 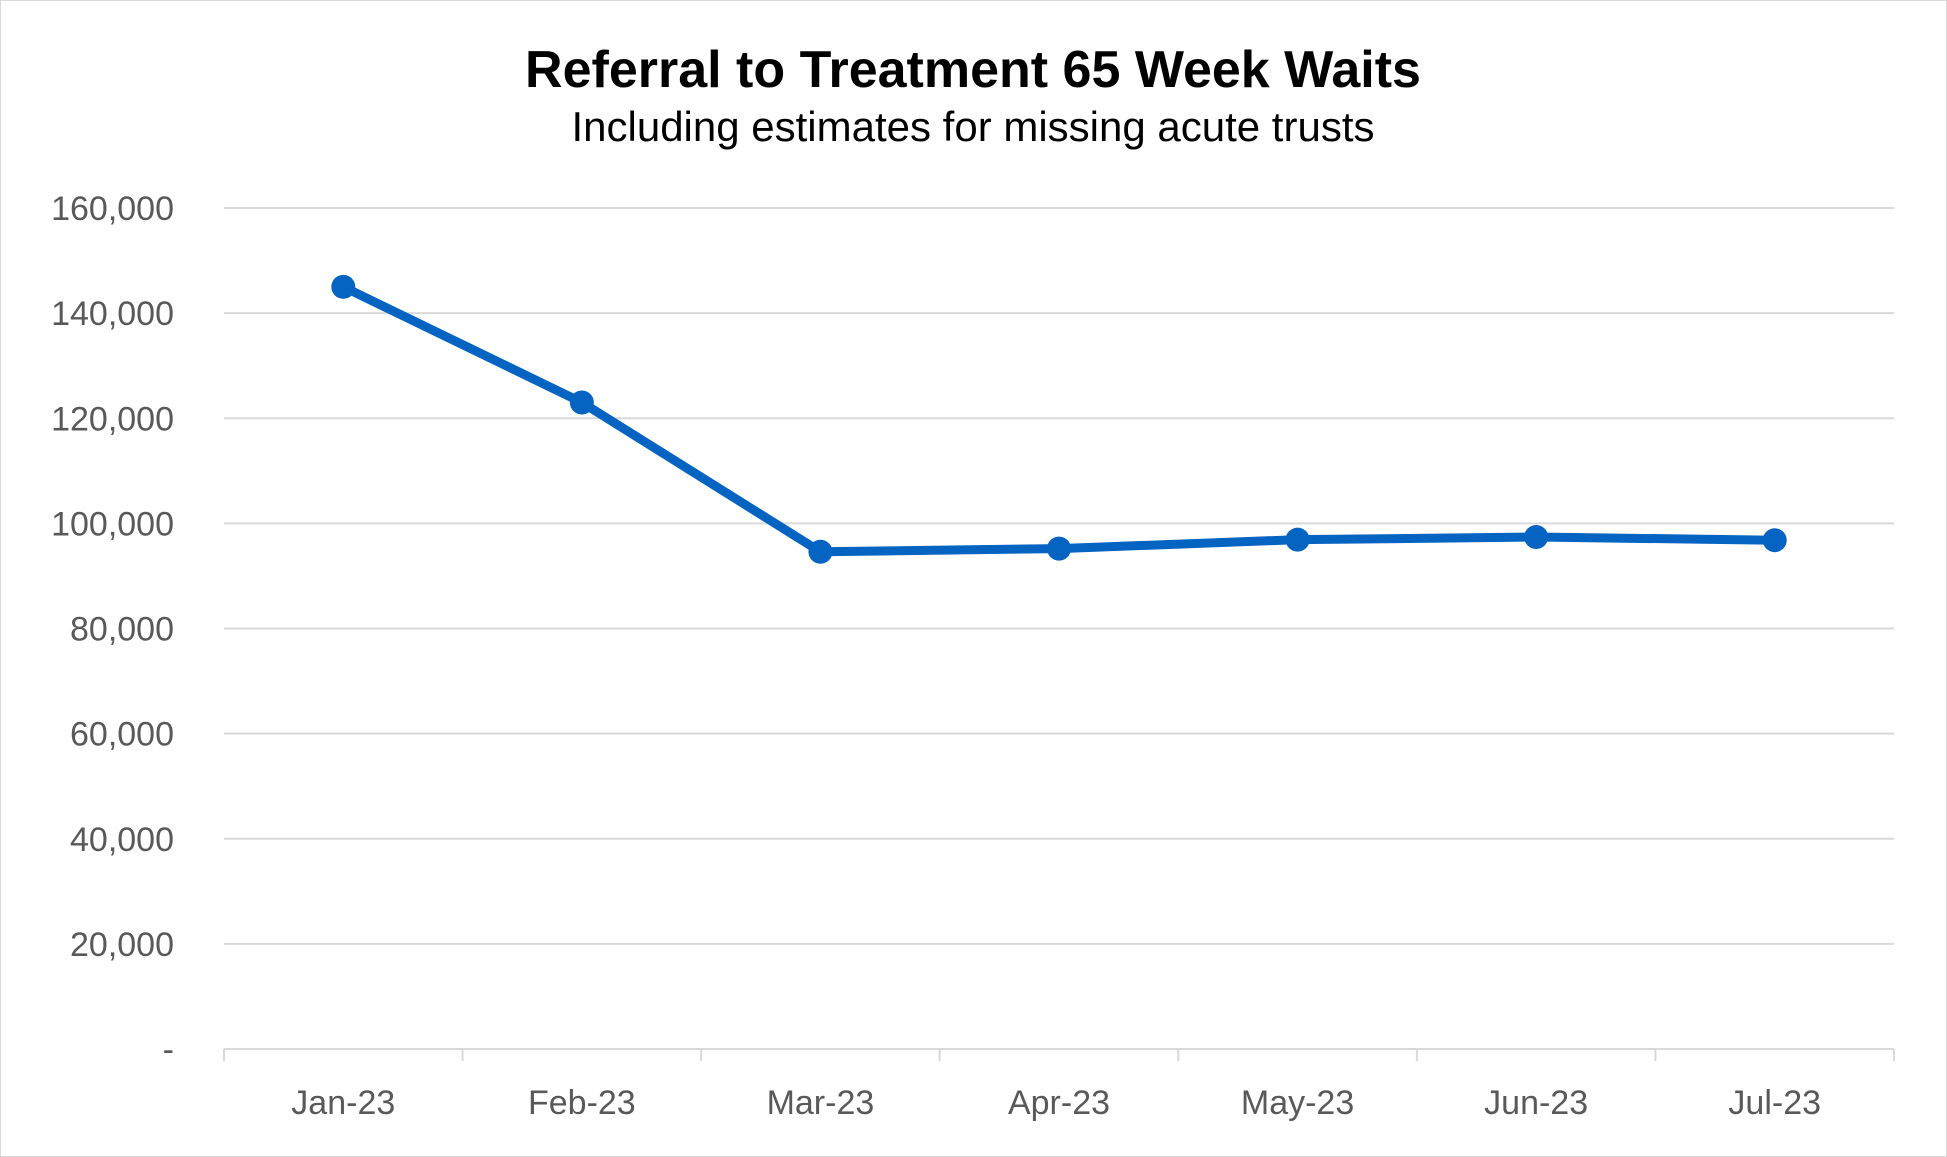 What do you see at coordinates (112, 314) in the screenshot?
I see `y-tick-label: 140,000` at bounding box center [112, 314].